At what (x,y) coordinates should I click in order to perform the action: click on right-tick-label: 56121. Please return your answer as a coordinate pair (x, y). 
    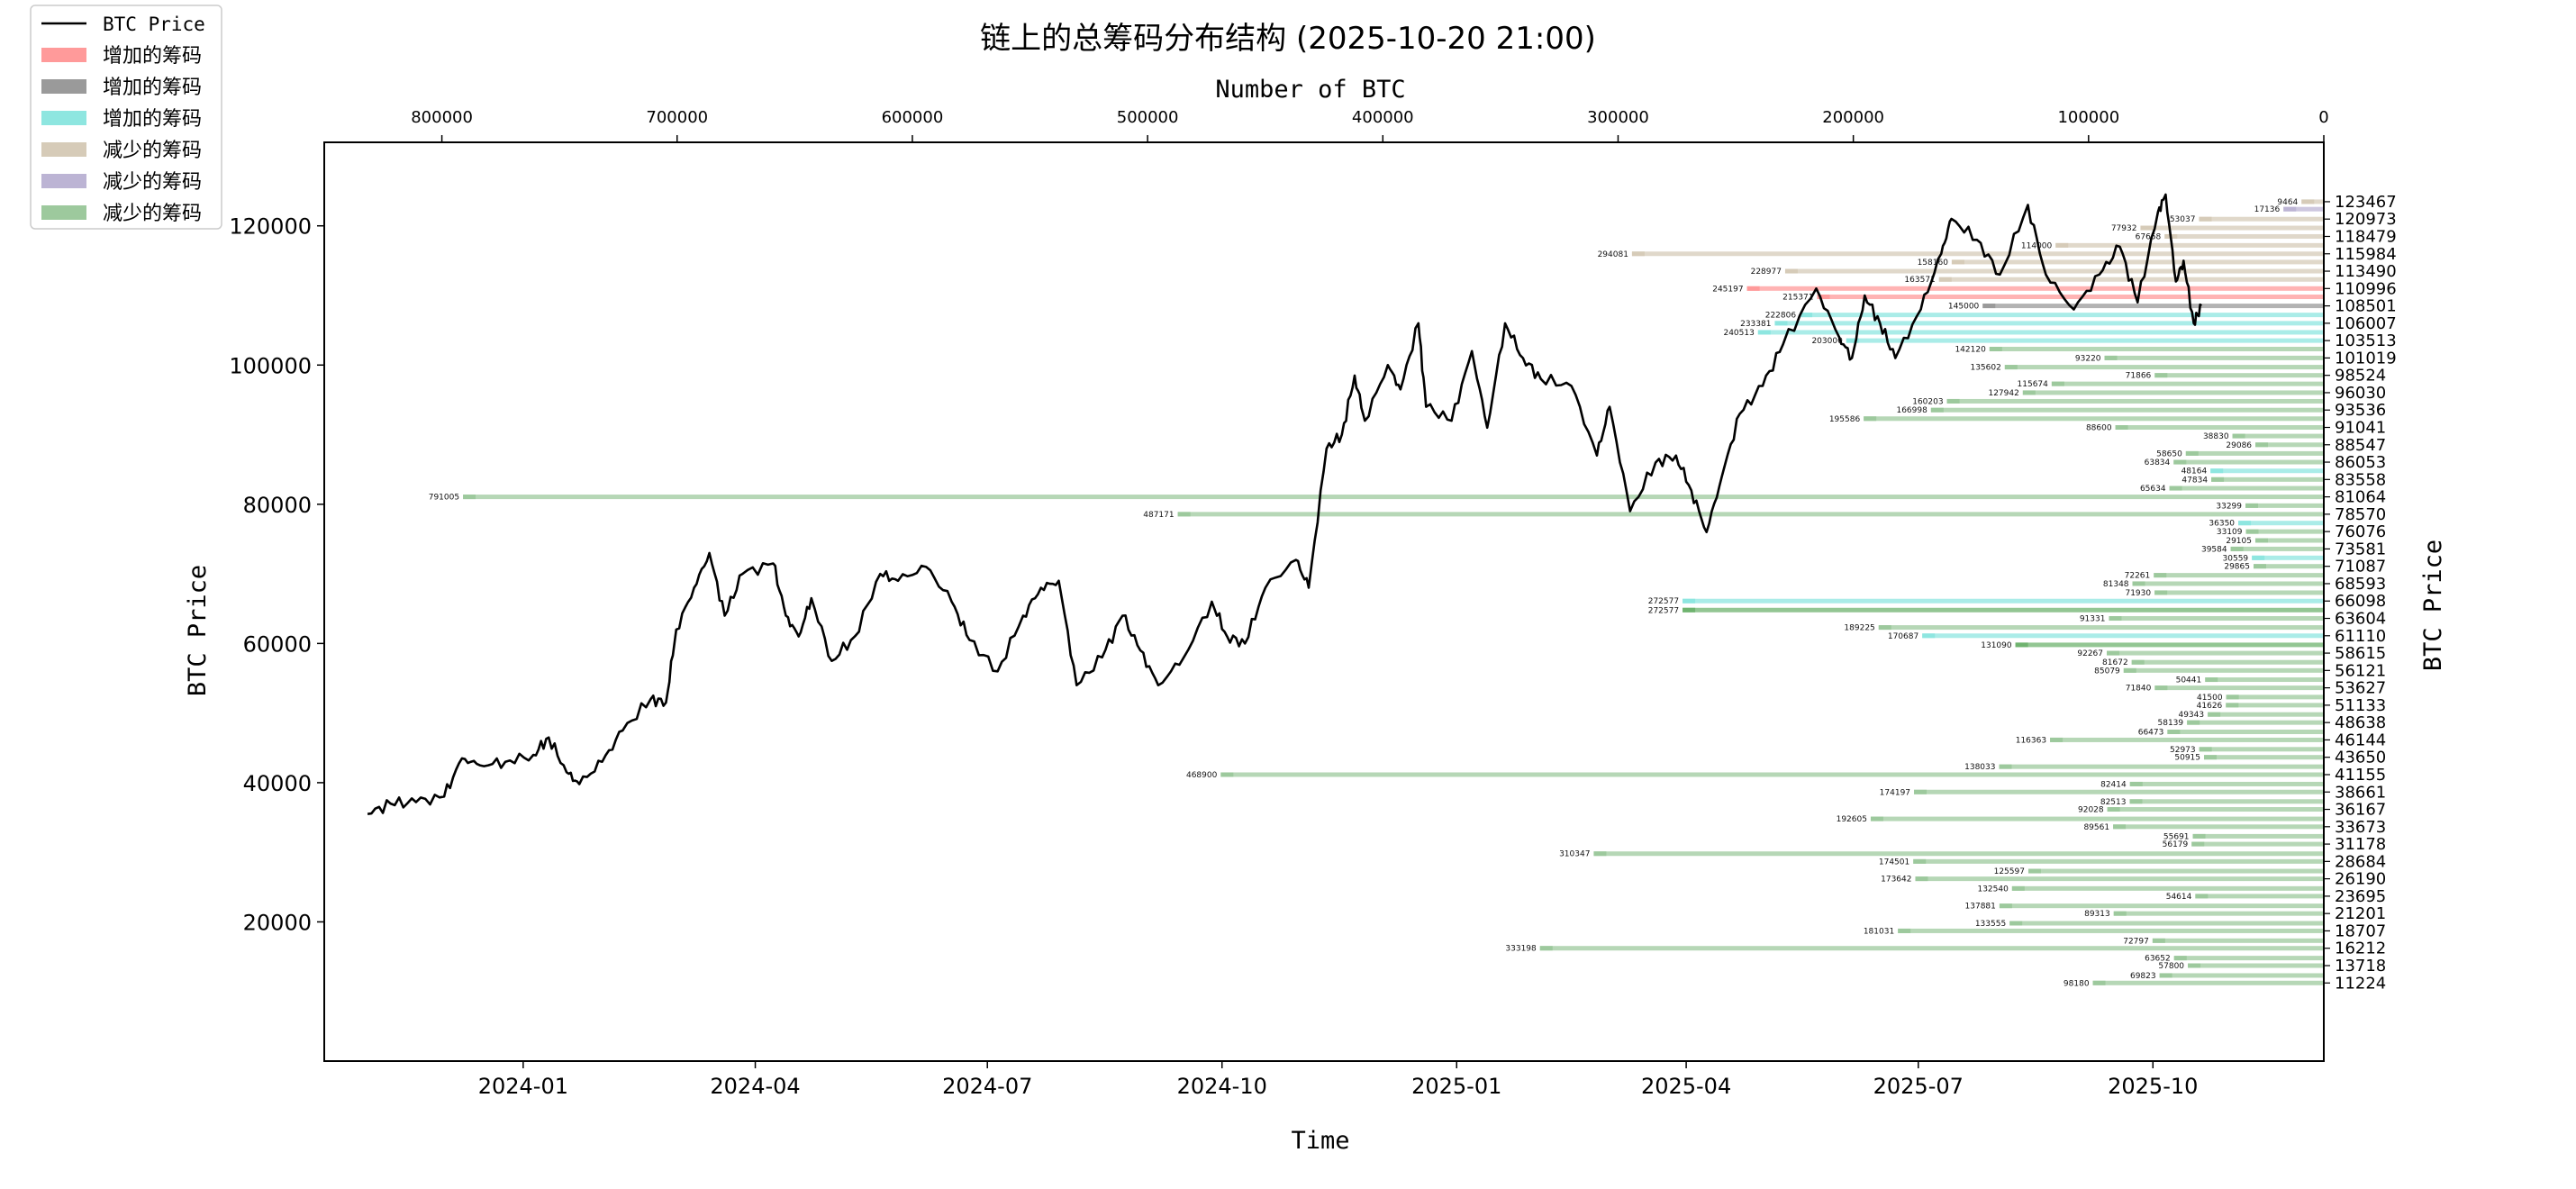
    Looking at the image, I should click on (2360, 671).